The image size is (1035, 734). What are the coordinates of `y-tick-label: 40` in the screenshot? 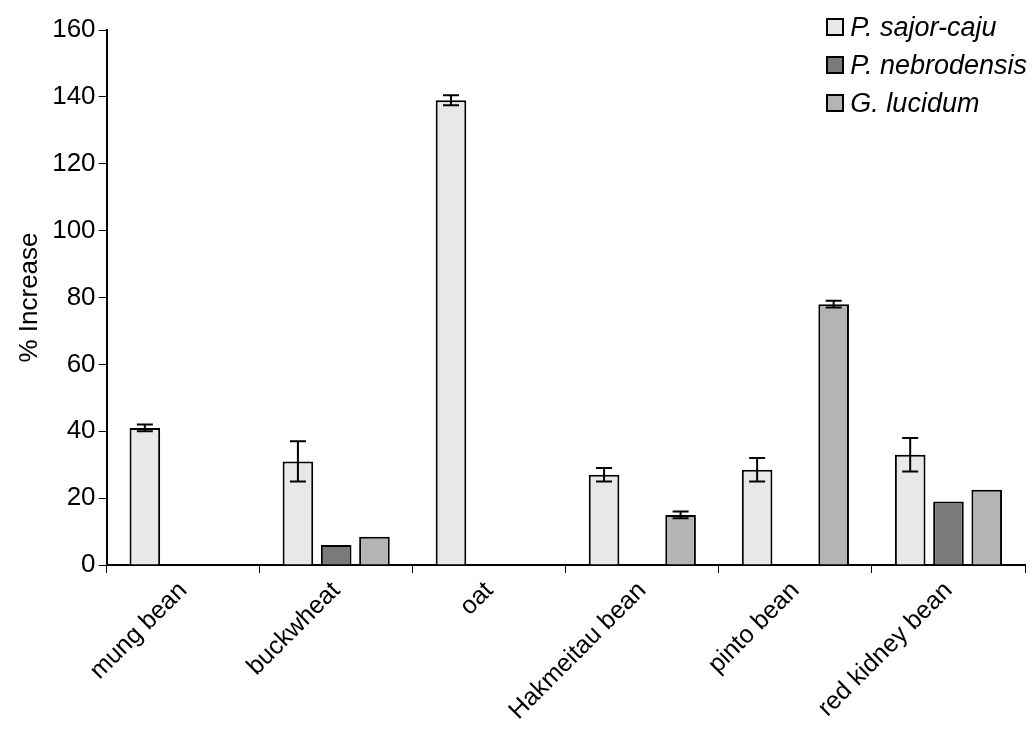 It's located at (81, 429).